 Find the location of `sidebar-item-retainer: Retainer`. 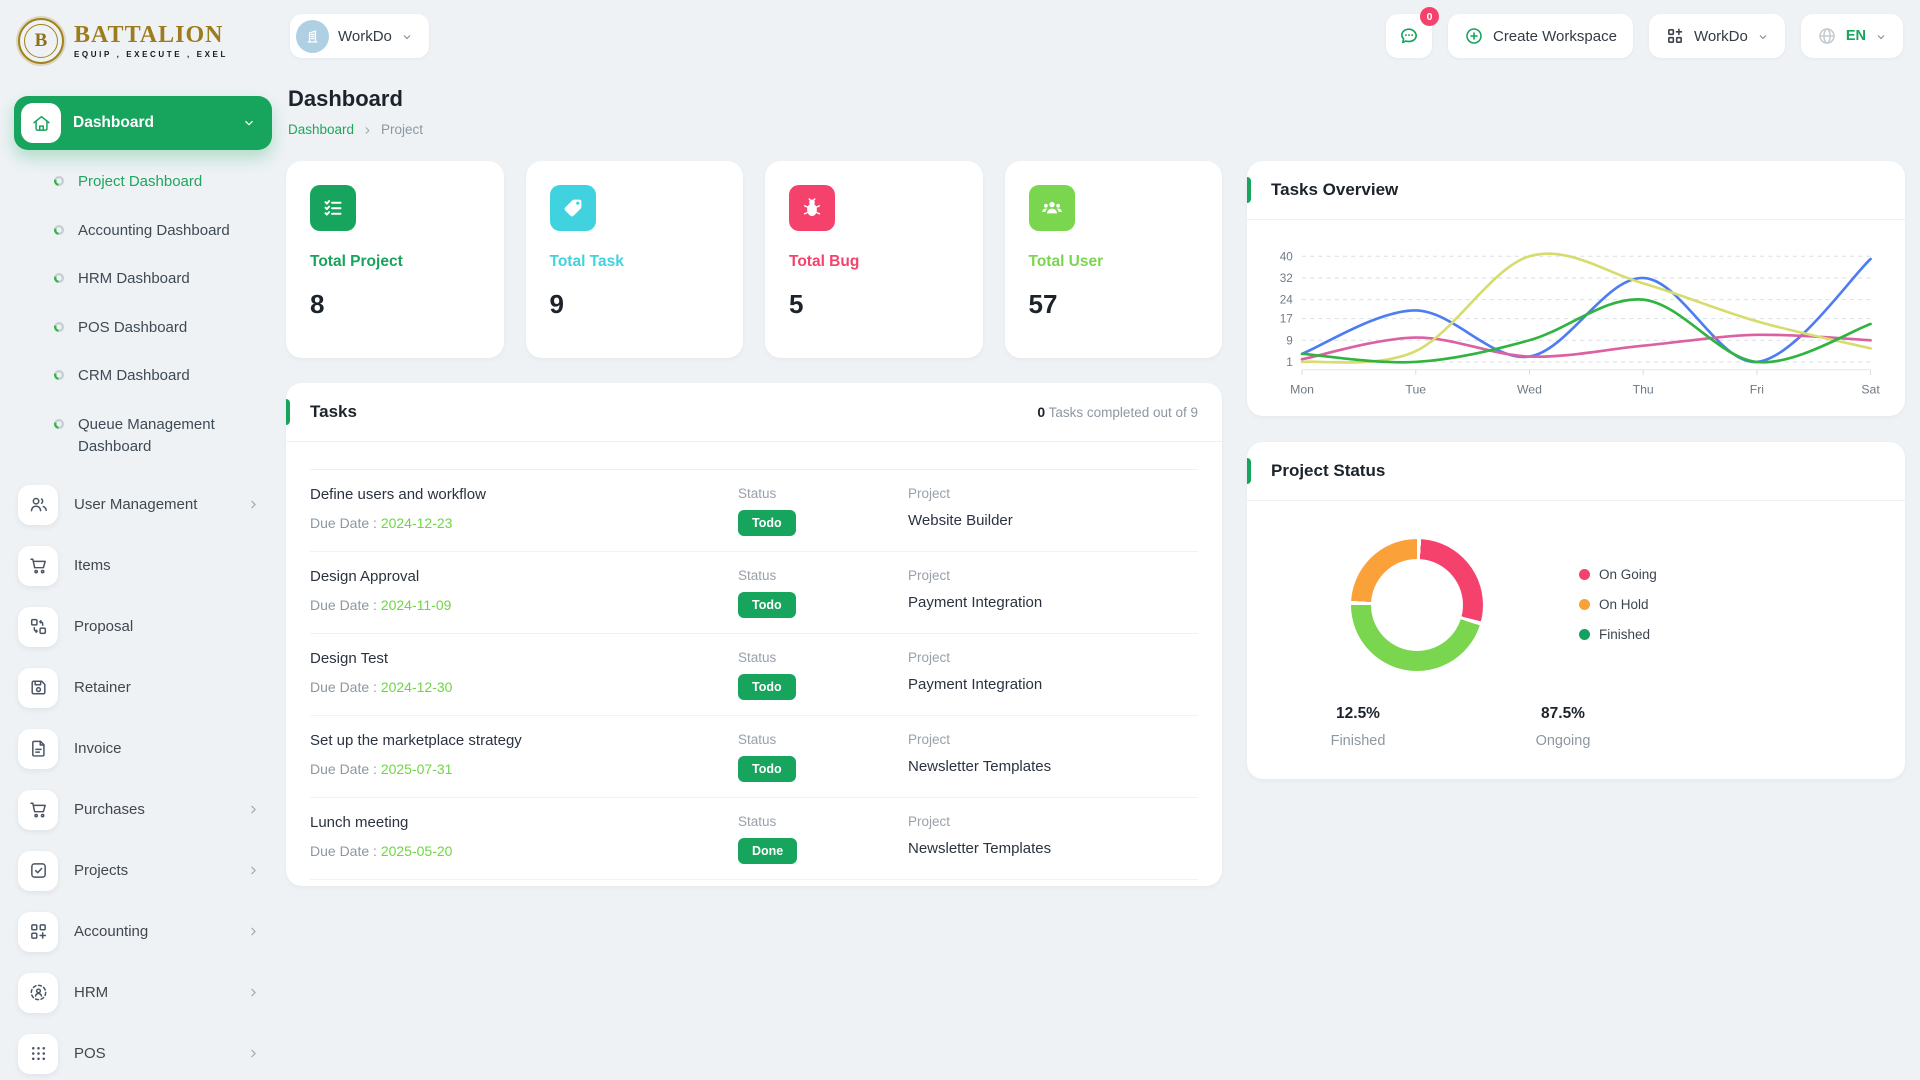

sidebar-item-retainer: Retainer is located at coordinates (143, 688).